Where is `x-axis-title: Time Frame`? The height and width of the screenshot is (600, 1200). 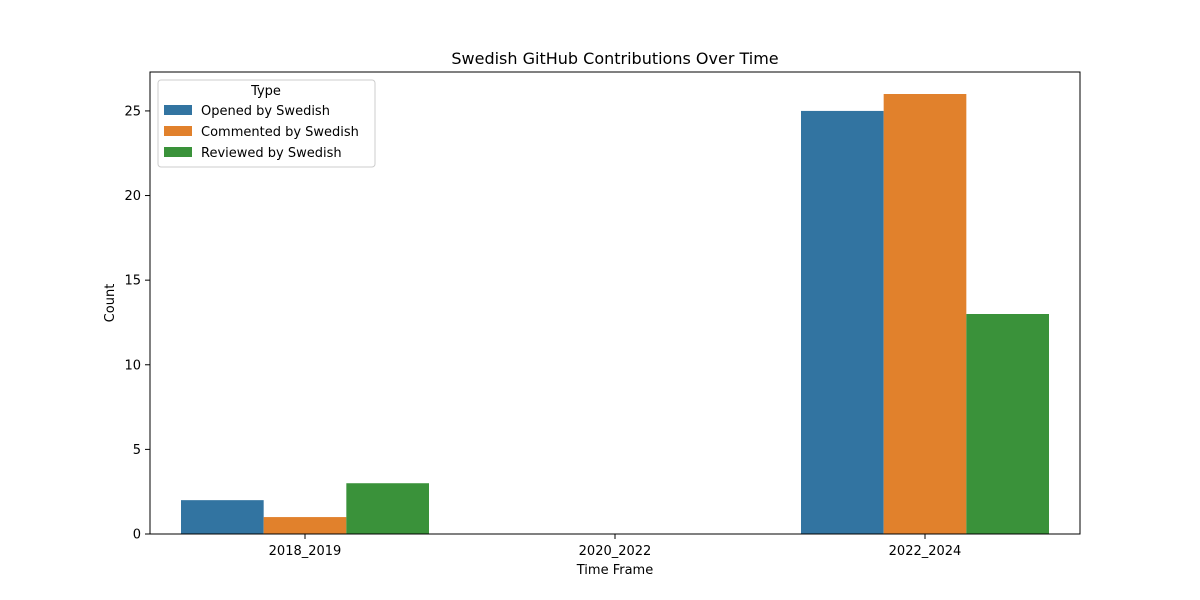 x-axis-title: Time Frame is located at coordinates (614, 570).